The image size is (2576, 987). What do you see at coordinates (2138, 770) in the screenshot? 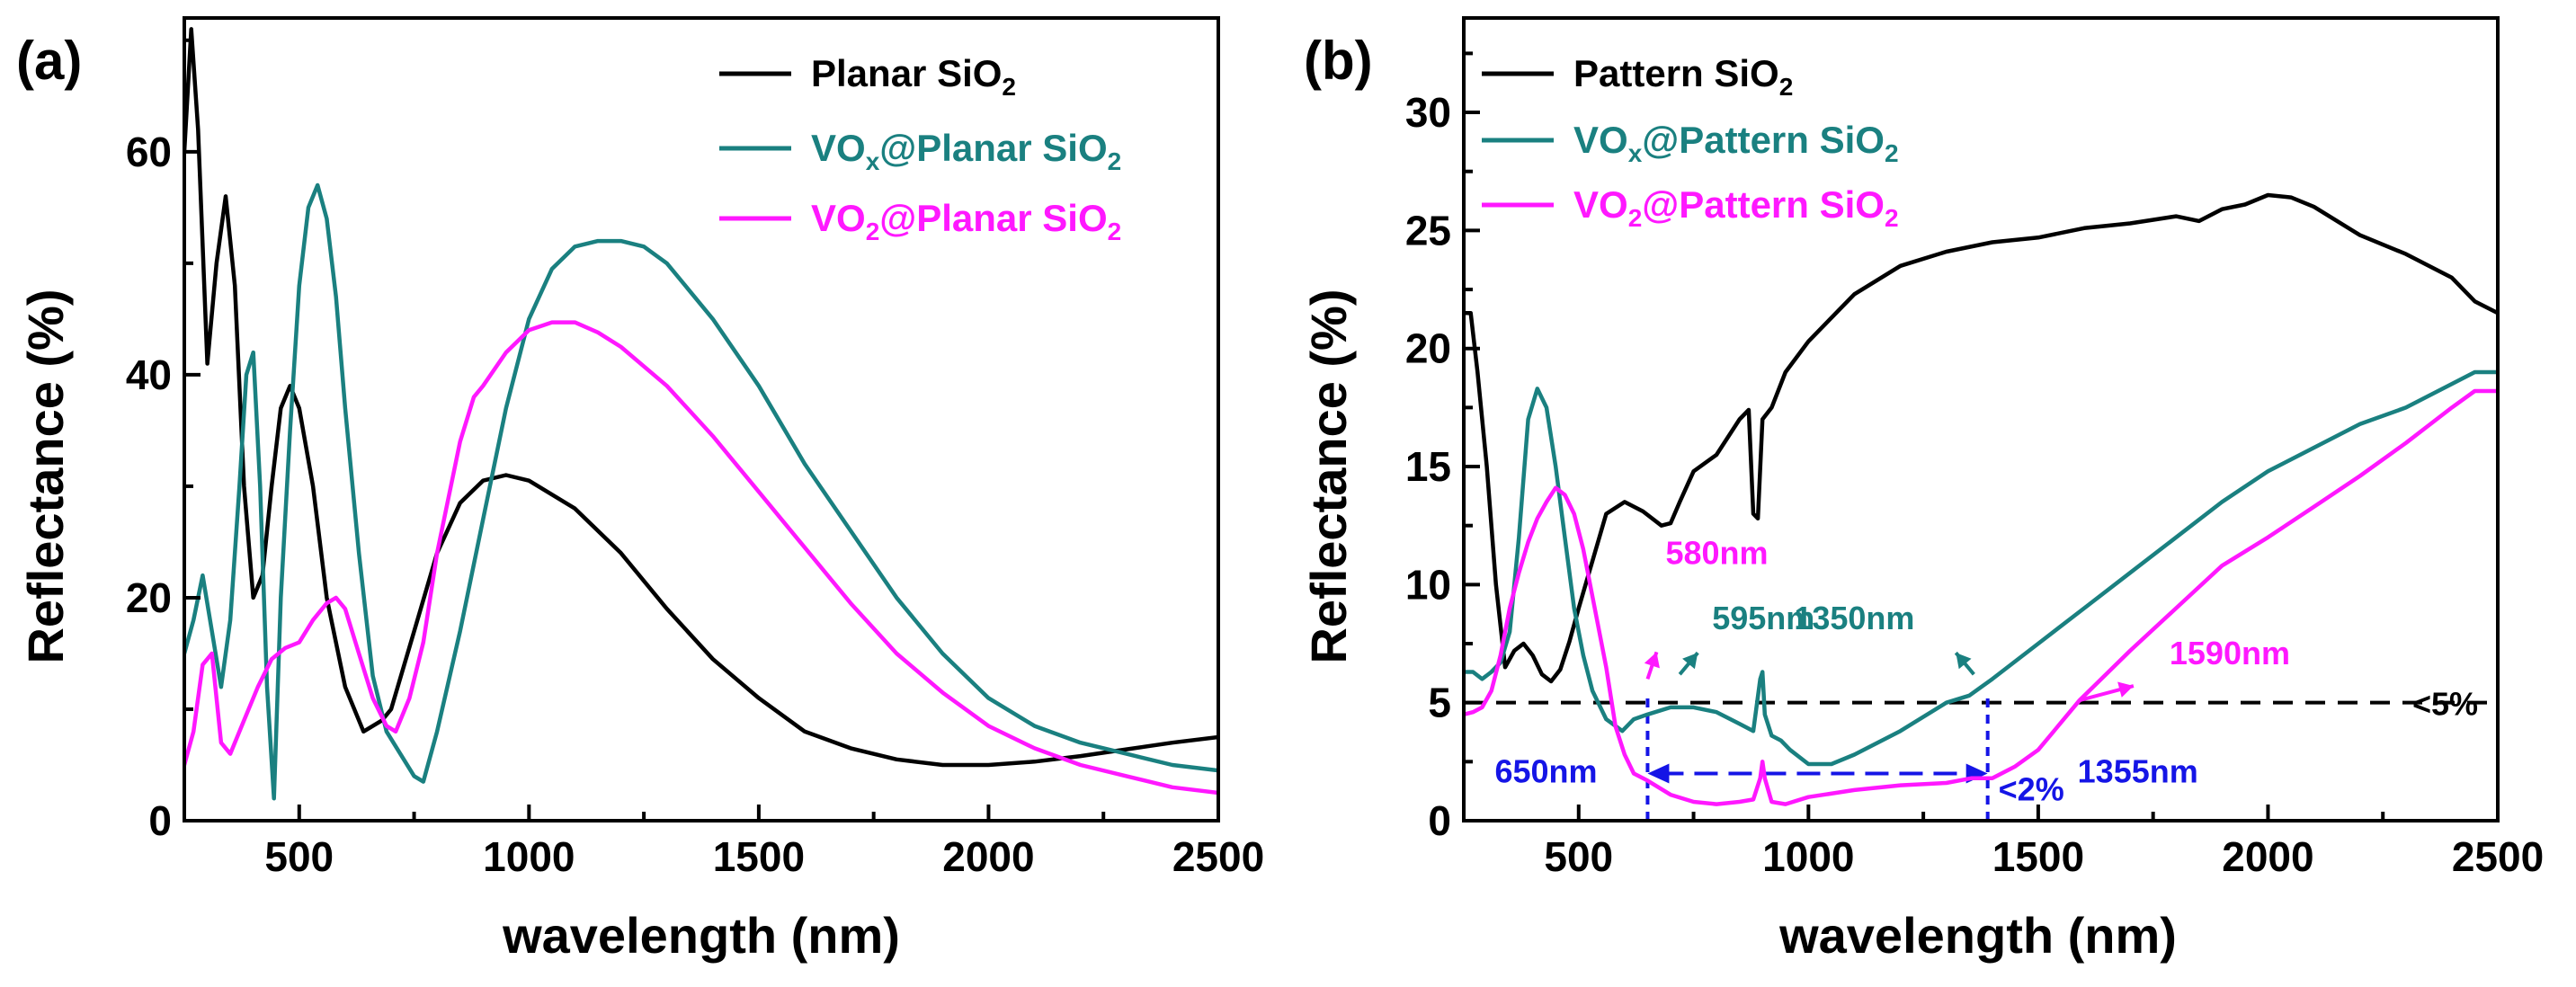
I see `annotation-1355nm: 1355nm` at bounding box center [2138, 770].